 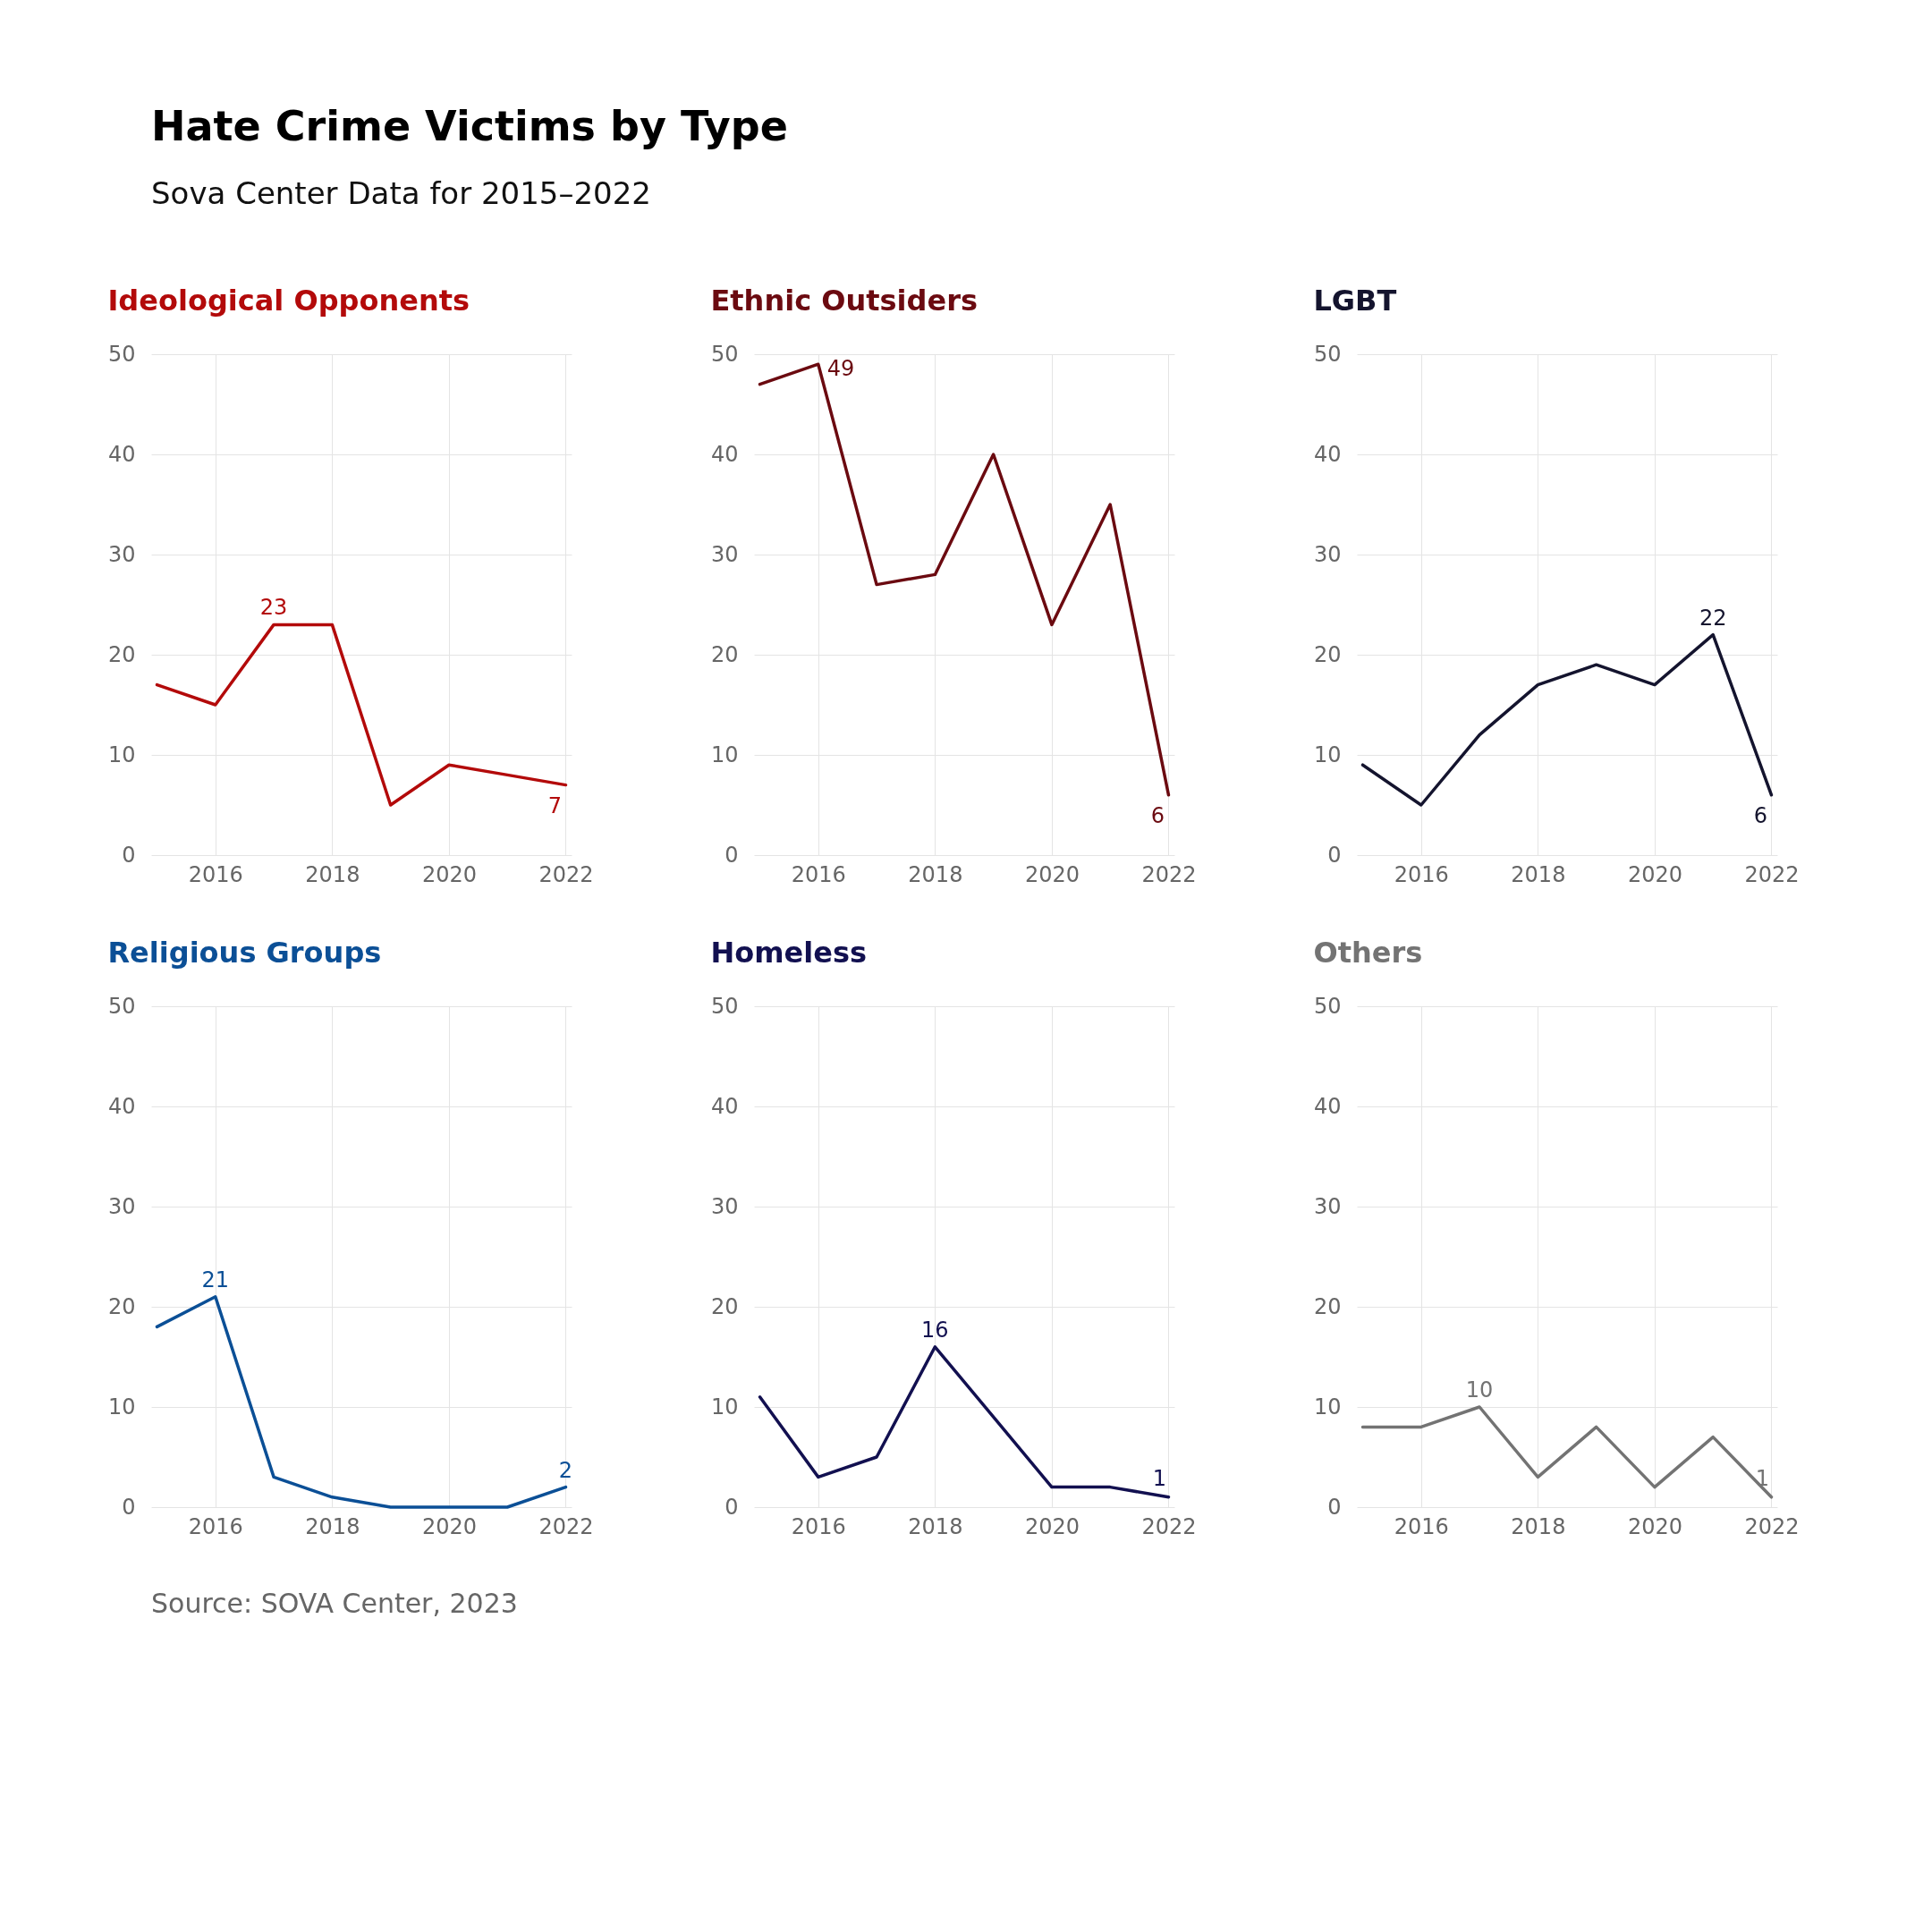 I want to click on annotation: 49, so click(x=840, y=369).